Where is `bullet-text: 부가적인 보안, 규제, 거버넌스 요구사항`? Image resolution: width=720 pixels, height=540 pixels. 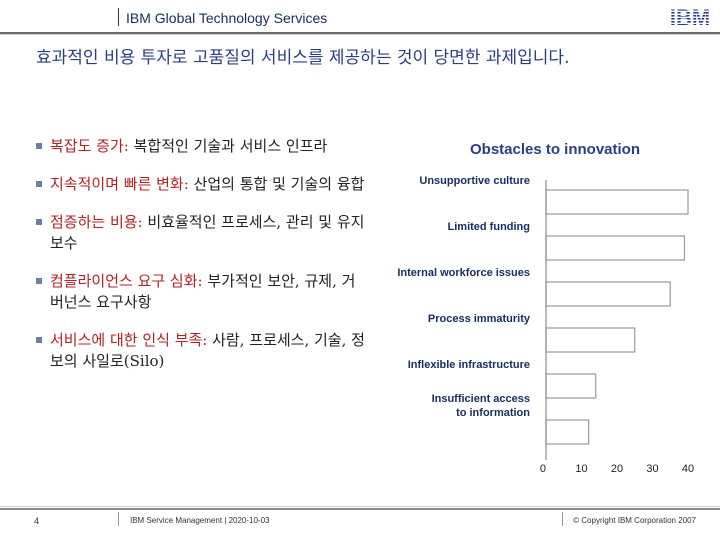 bullet-text: 부가적인 보안, 규제, 거버넌스 요구사항 is located at coordinates (203, 291).